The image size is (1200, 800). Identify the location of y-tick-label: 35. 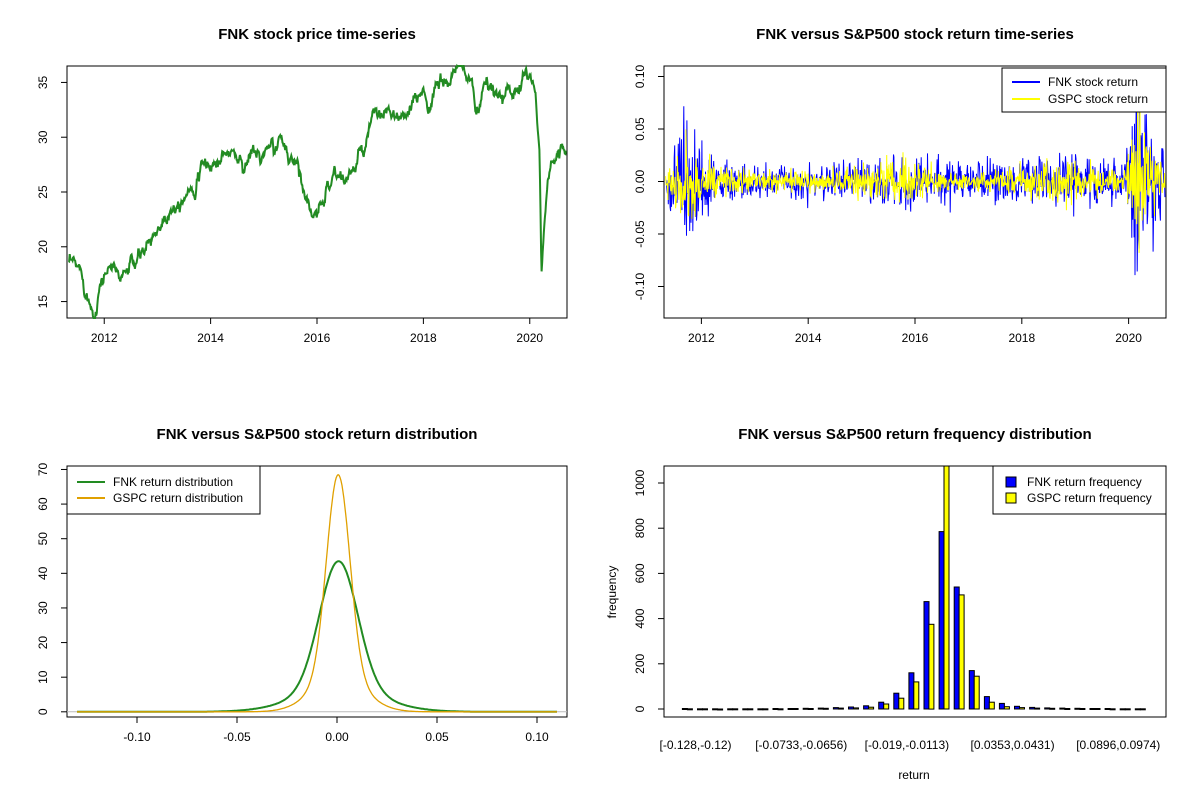
(43, 82).